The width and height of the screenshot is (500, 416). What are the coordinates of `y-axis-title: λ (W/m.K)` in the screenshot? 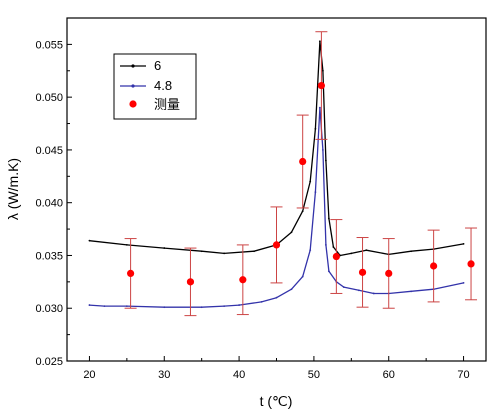 It's located at (13, 189).